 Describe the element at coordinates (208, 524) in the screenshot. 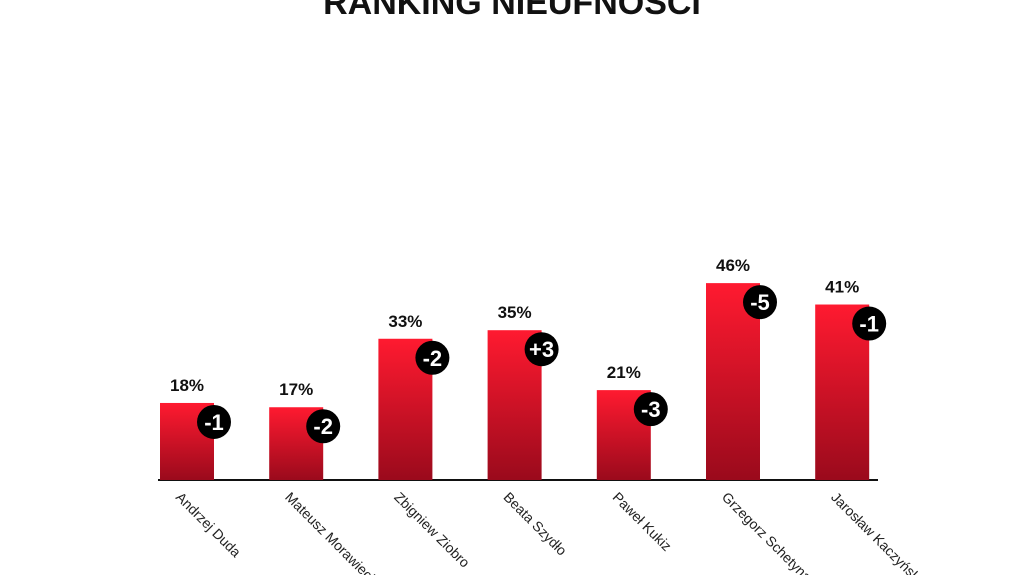

I see `category-label: Andrzej Duda` at that location.